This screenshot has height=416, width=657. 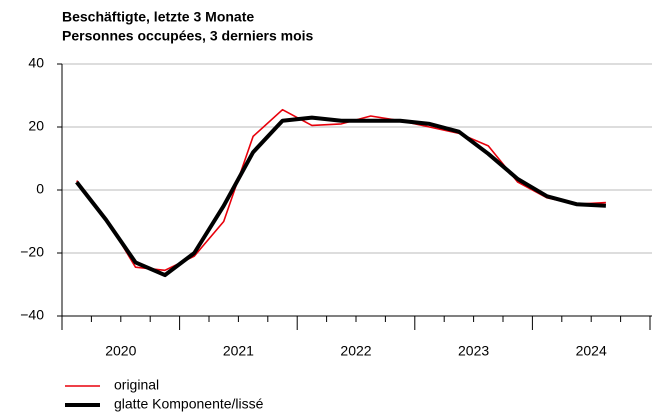 I want to click on chart-title: Beschäftigte, letzte 3 Monate, so click(x=158, y=17).